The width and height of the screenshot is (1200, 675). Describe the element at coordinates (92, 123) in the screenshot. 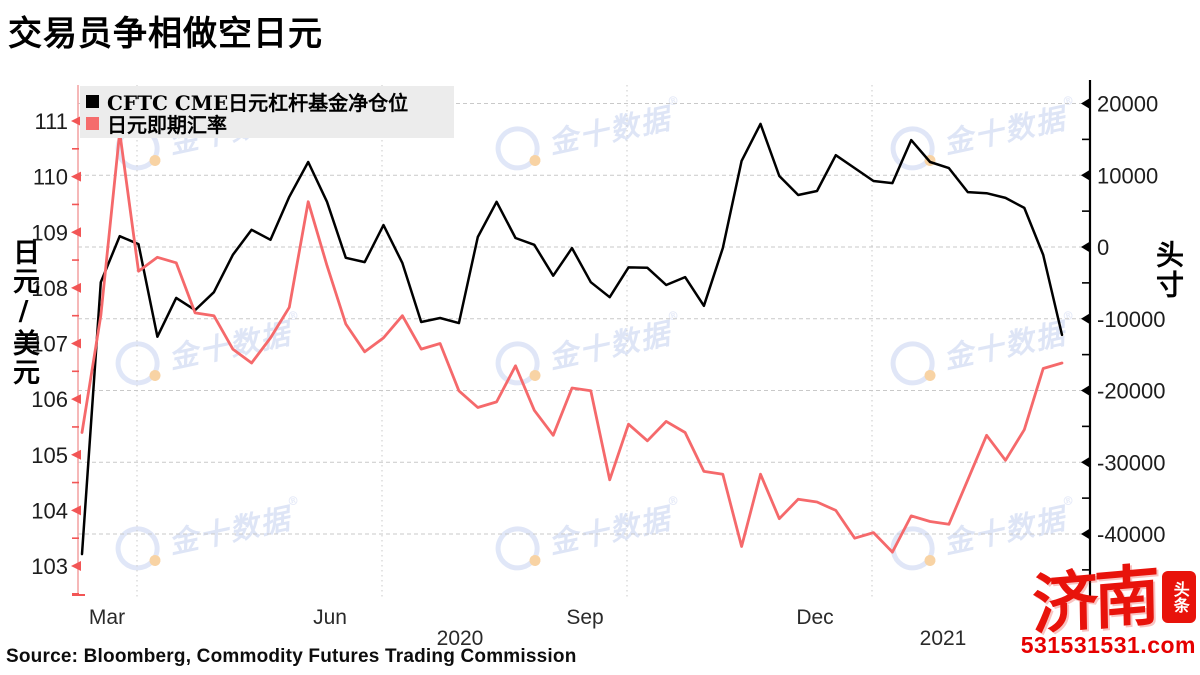

I see `legend-swatch-red` at that location.